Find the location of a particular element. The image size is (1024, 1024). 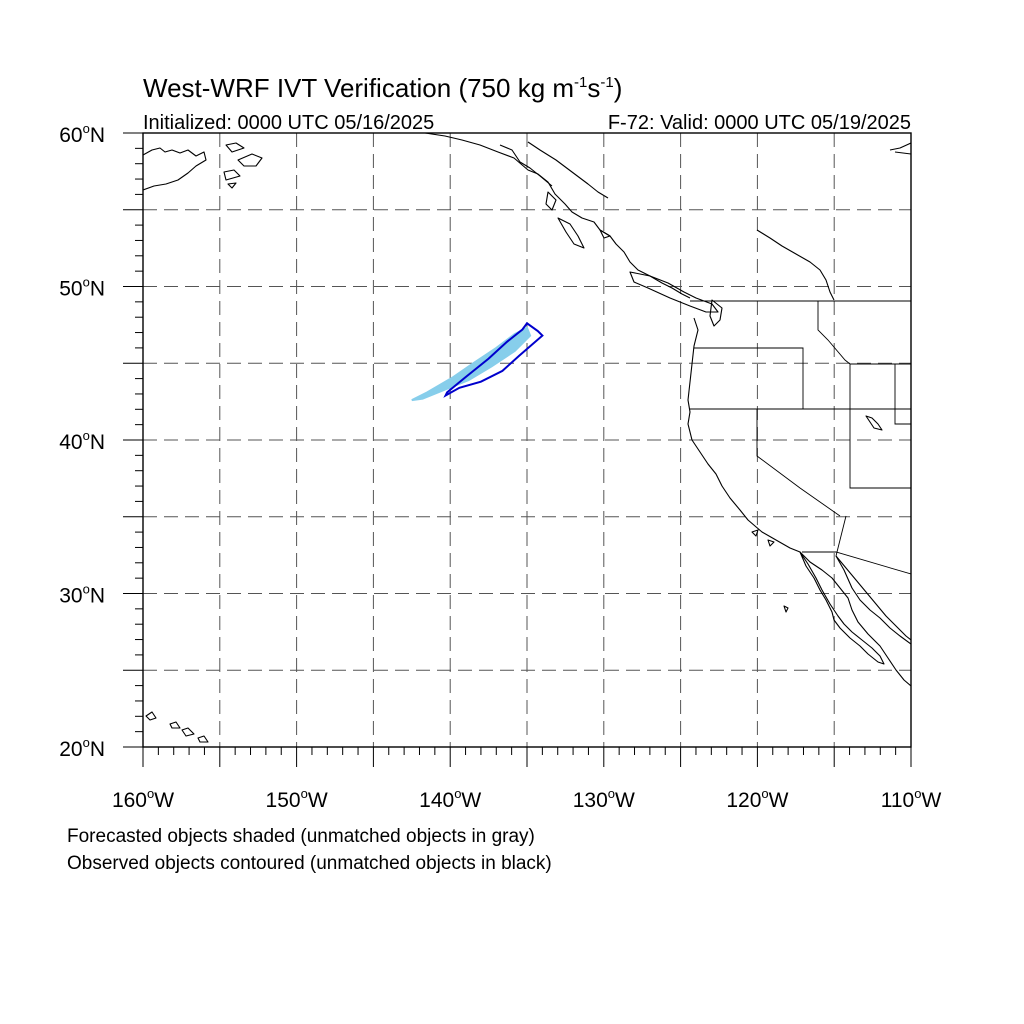

lat-label: 50oN is located at coordinates (82, 288).